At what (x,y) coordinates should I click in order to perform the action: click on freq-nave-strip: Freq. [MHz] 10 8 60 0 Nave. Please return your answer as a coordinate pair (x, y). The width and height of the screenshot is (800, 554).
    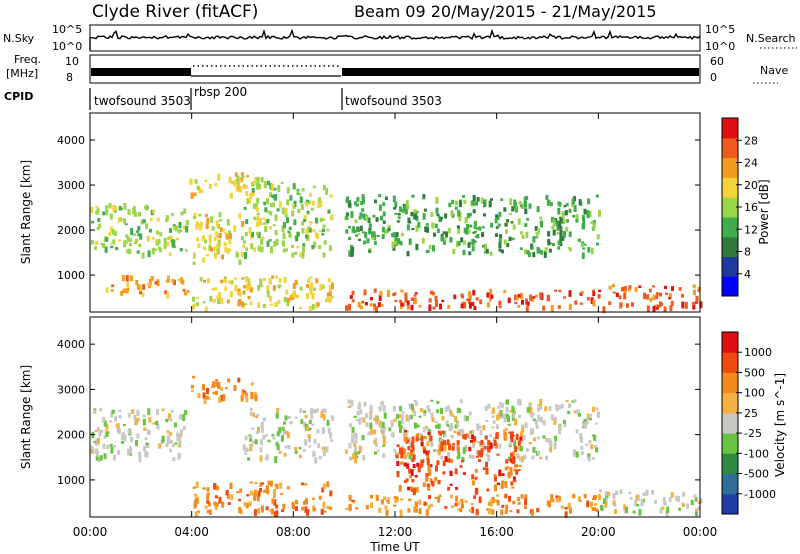
    Looking at the image, I should click on (397, 68).